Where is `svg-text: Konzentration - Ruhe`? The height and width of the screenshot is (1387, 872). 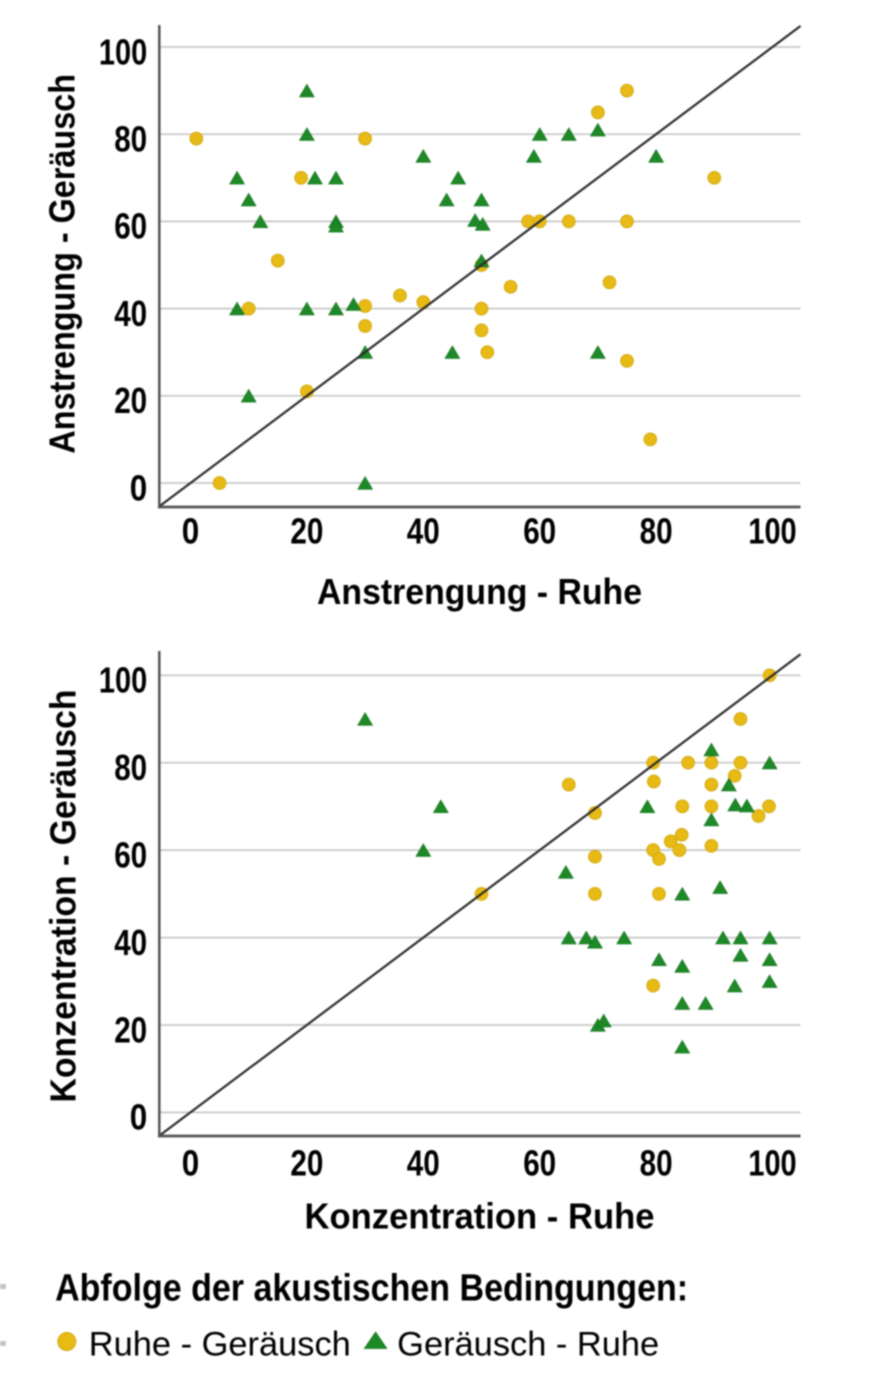
svg-text: Konzentration - Ruhe is located at coordinates (480, 1215).